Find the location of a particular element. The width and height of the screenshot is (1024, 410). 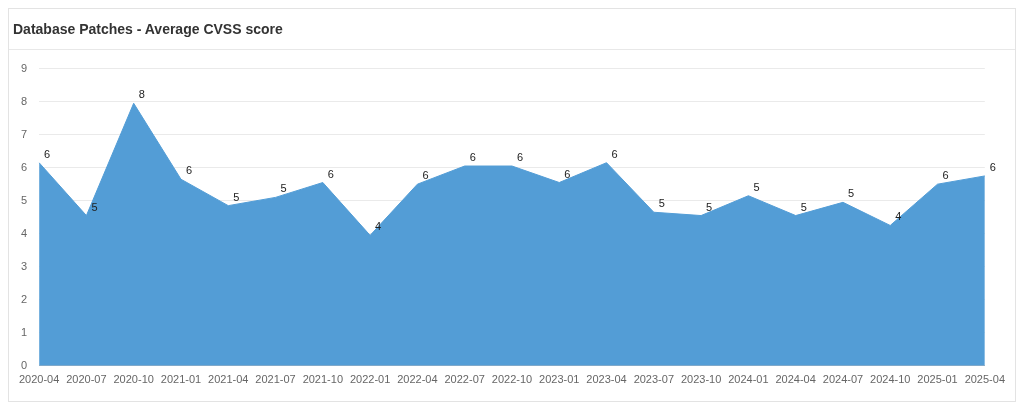

y-tick-label: 5 is located at coordinates (24, 199).